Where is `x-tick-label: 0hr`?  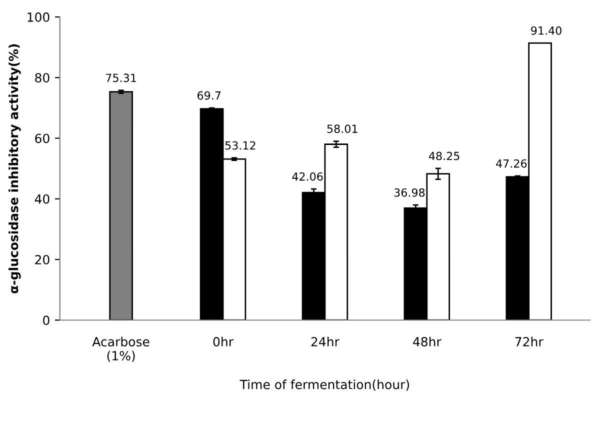 x-tick-label: 0hr is located at coordinates (223, 341).